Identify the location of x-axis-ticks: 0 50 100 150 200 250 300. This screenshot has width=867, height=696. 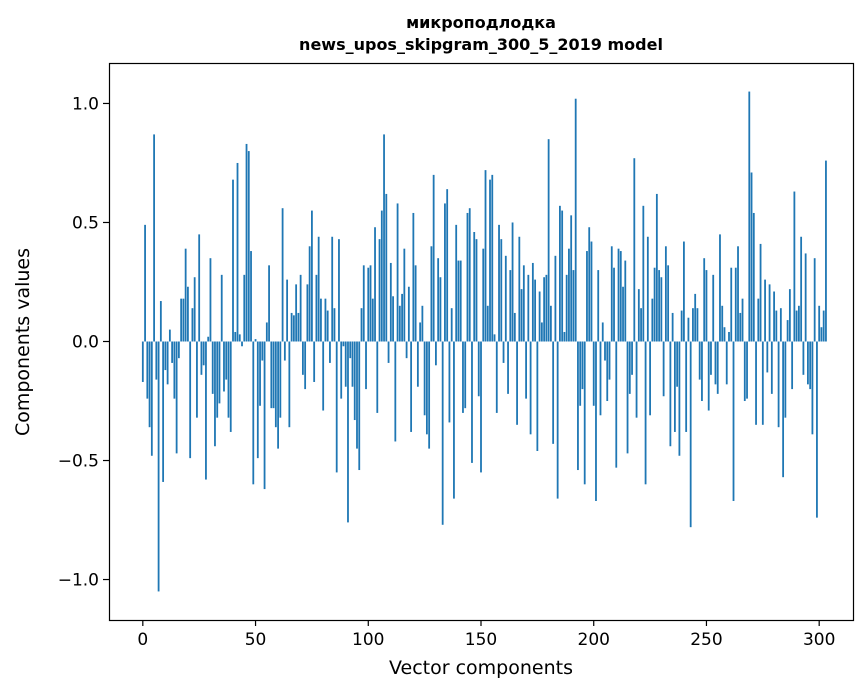
(486, 635).